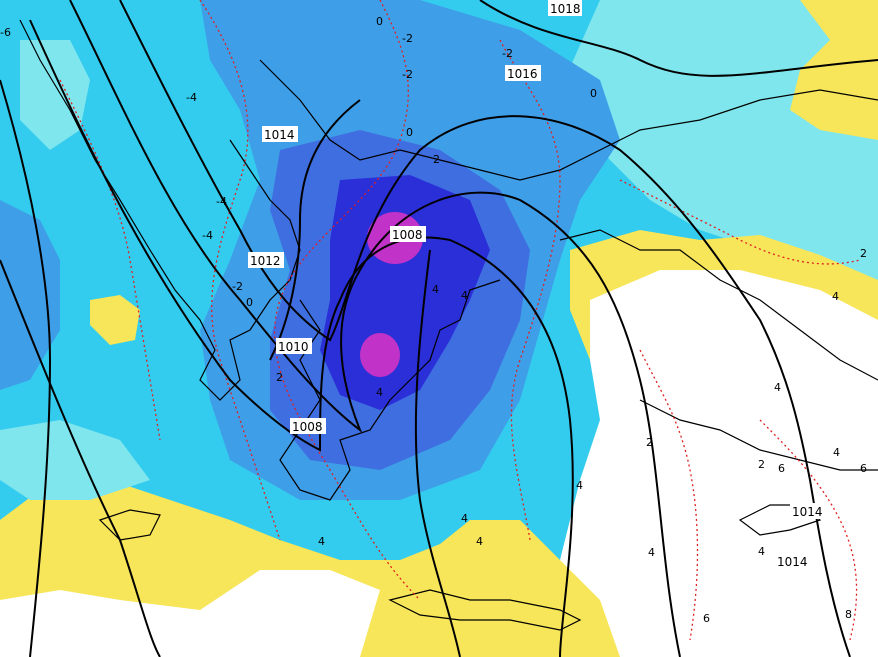 This screenshot has height=657, width=878. I want to click on isobar-label-1014-nw: 1014, so click(280, 134).